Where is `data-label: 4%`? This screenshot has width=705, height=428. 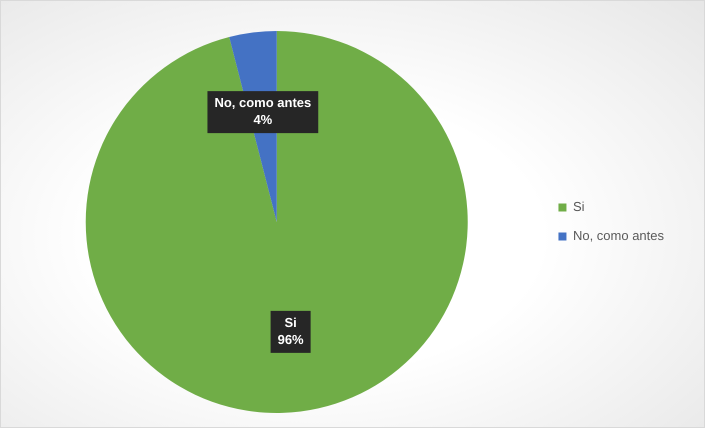
data-label: 4% is located at coordinates (263, 120).